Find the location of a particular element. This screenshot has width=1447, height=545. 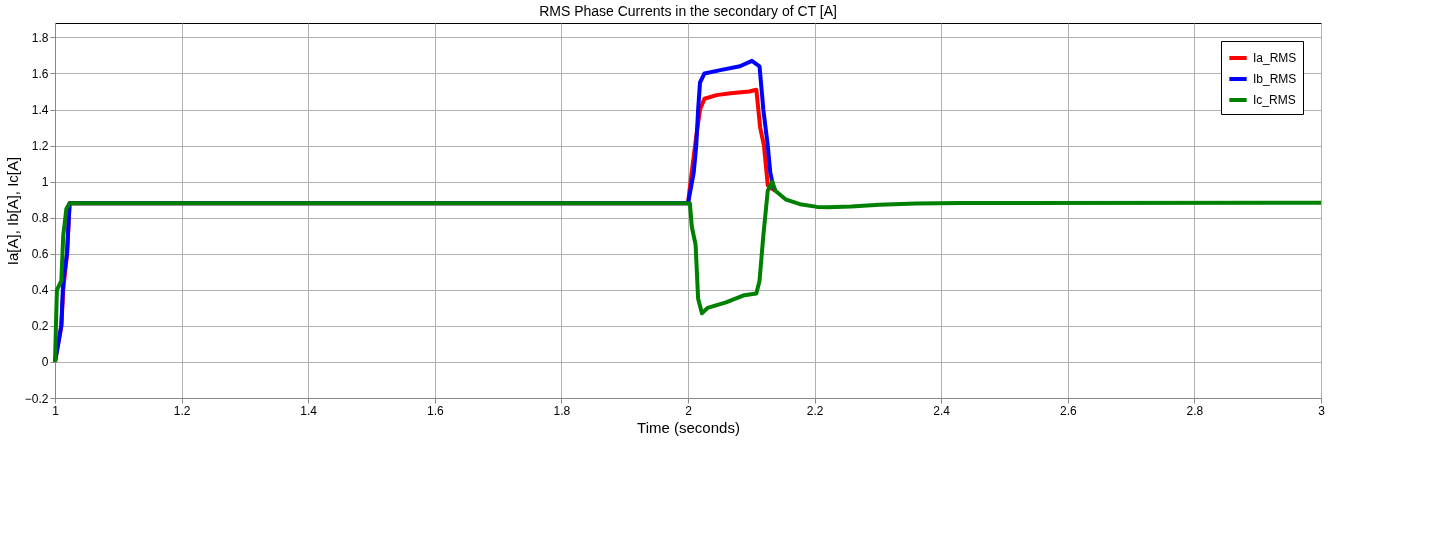

y-tick-label: 0.8 is located at coordinates (40, 218).